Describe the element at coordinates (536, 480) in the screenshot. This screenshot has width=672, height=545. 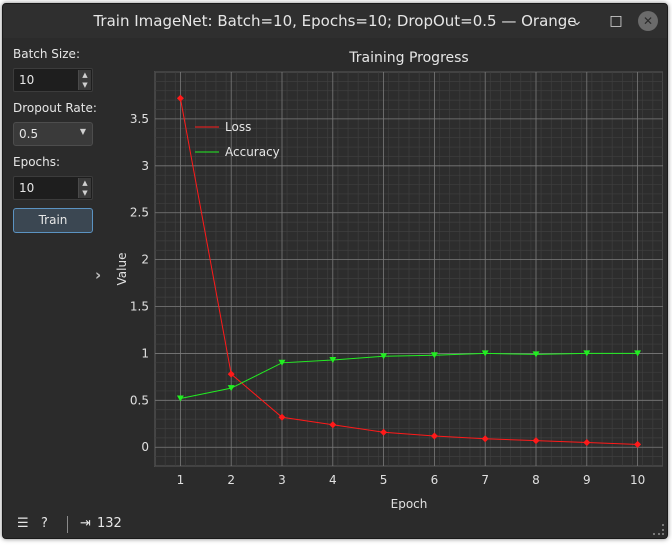
I see `x-tick-label: 8` at that location.